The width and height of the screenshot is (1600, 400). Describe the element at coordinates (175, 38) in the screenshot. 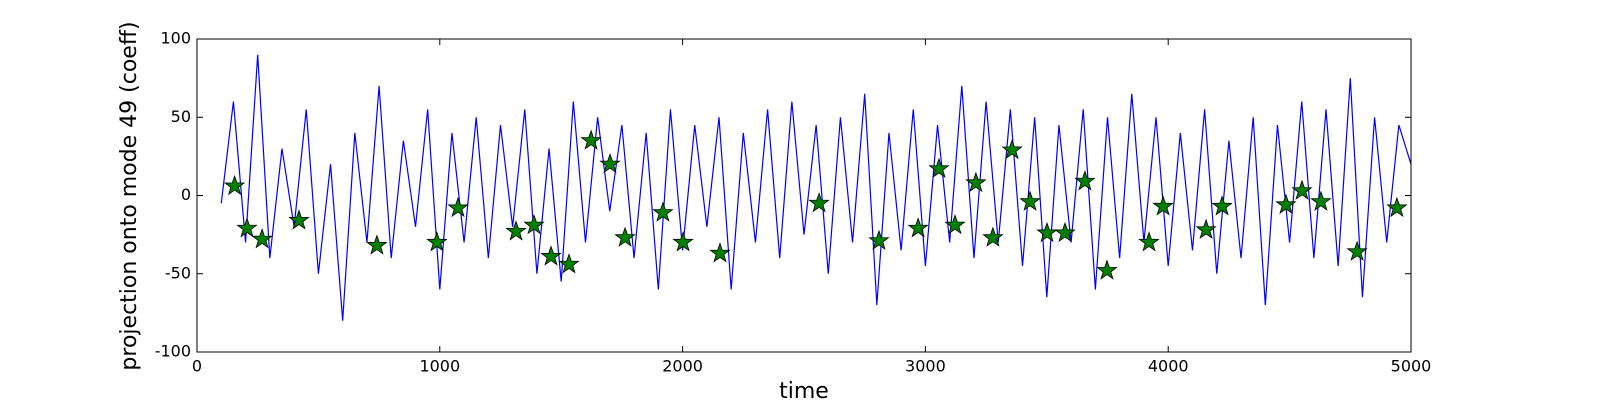

I see `y-tick-label: 100` at that location.